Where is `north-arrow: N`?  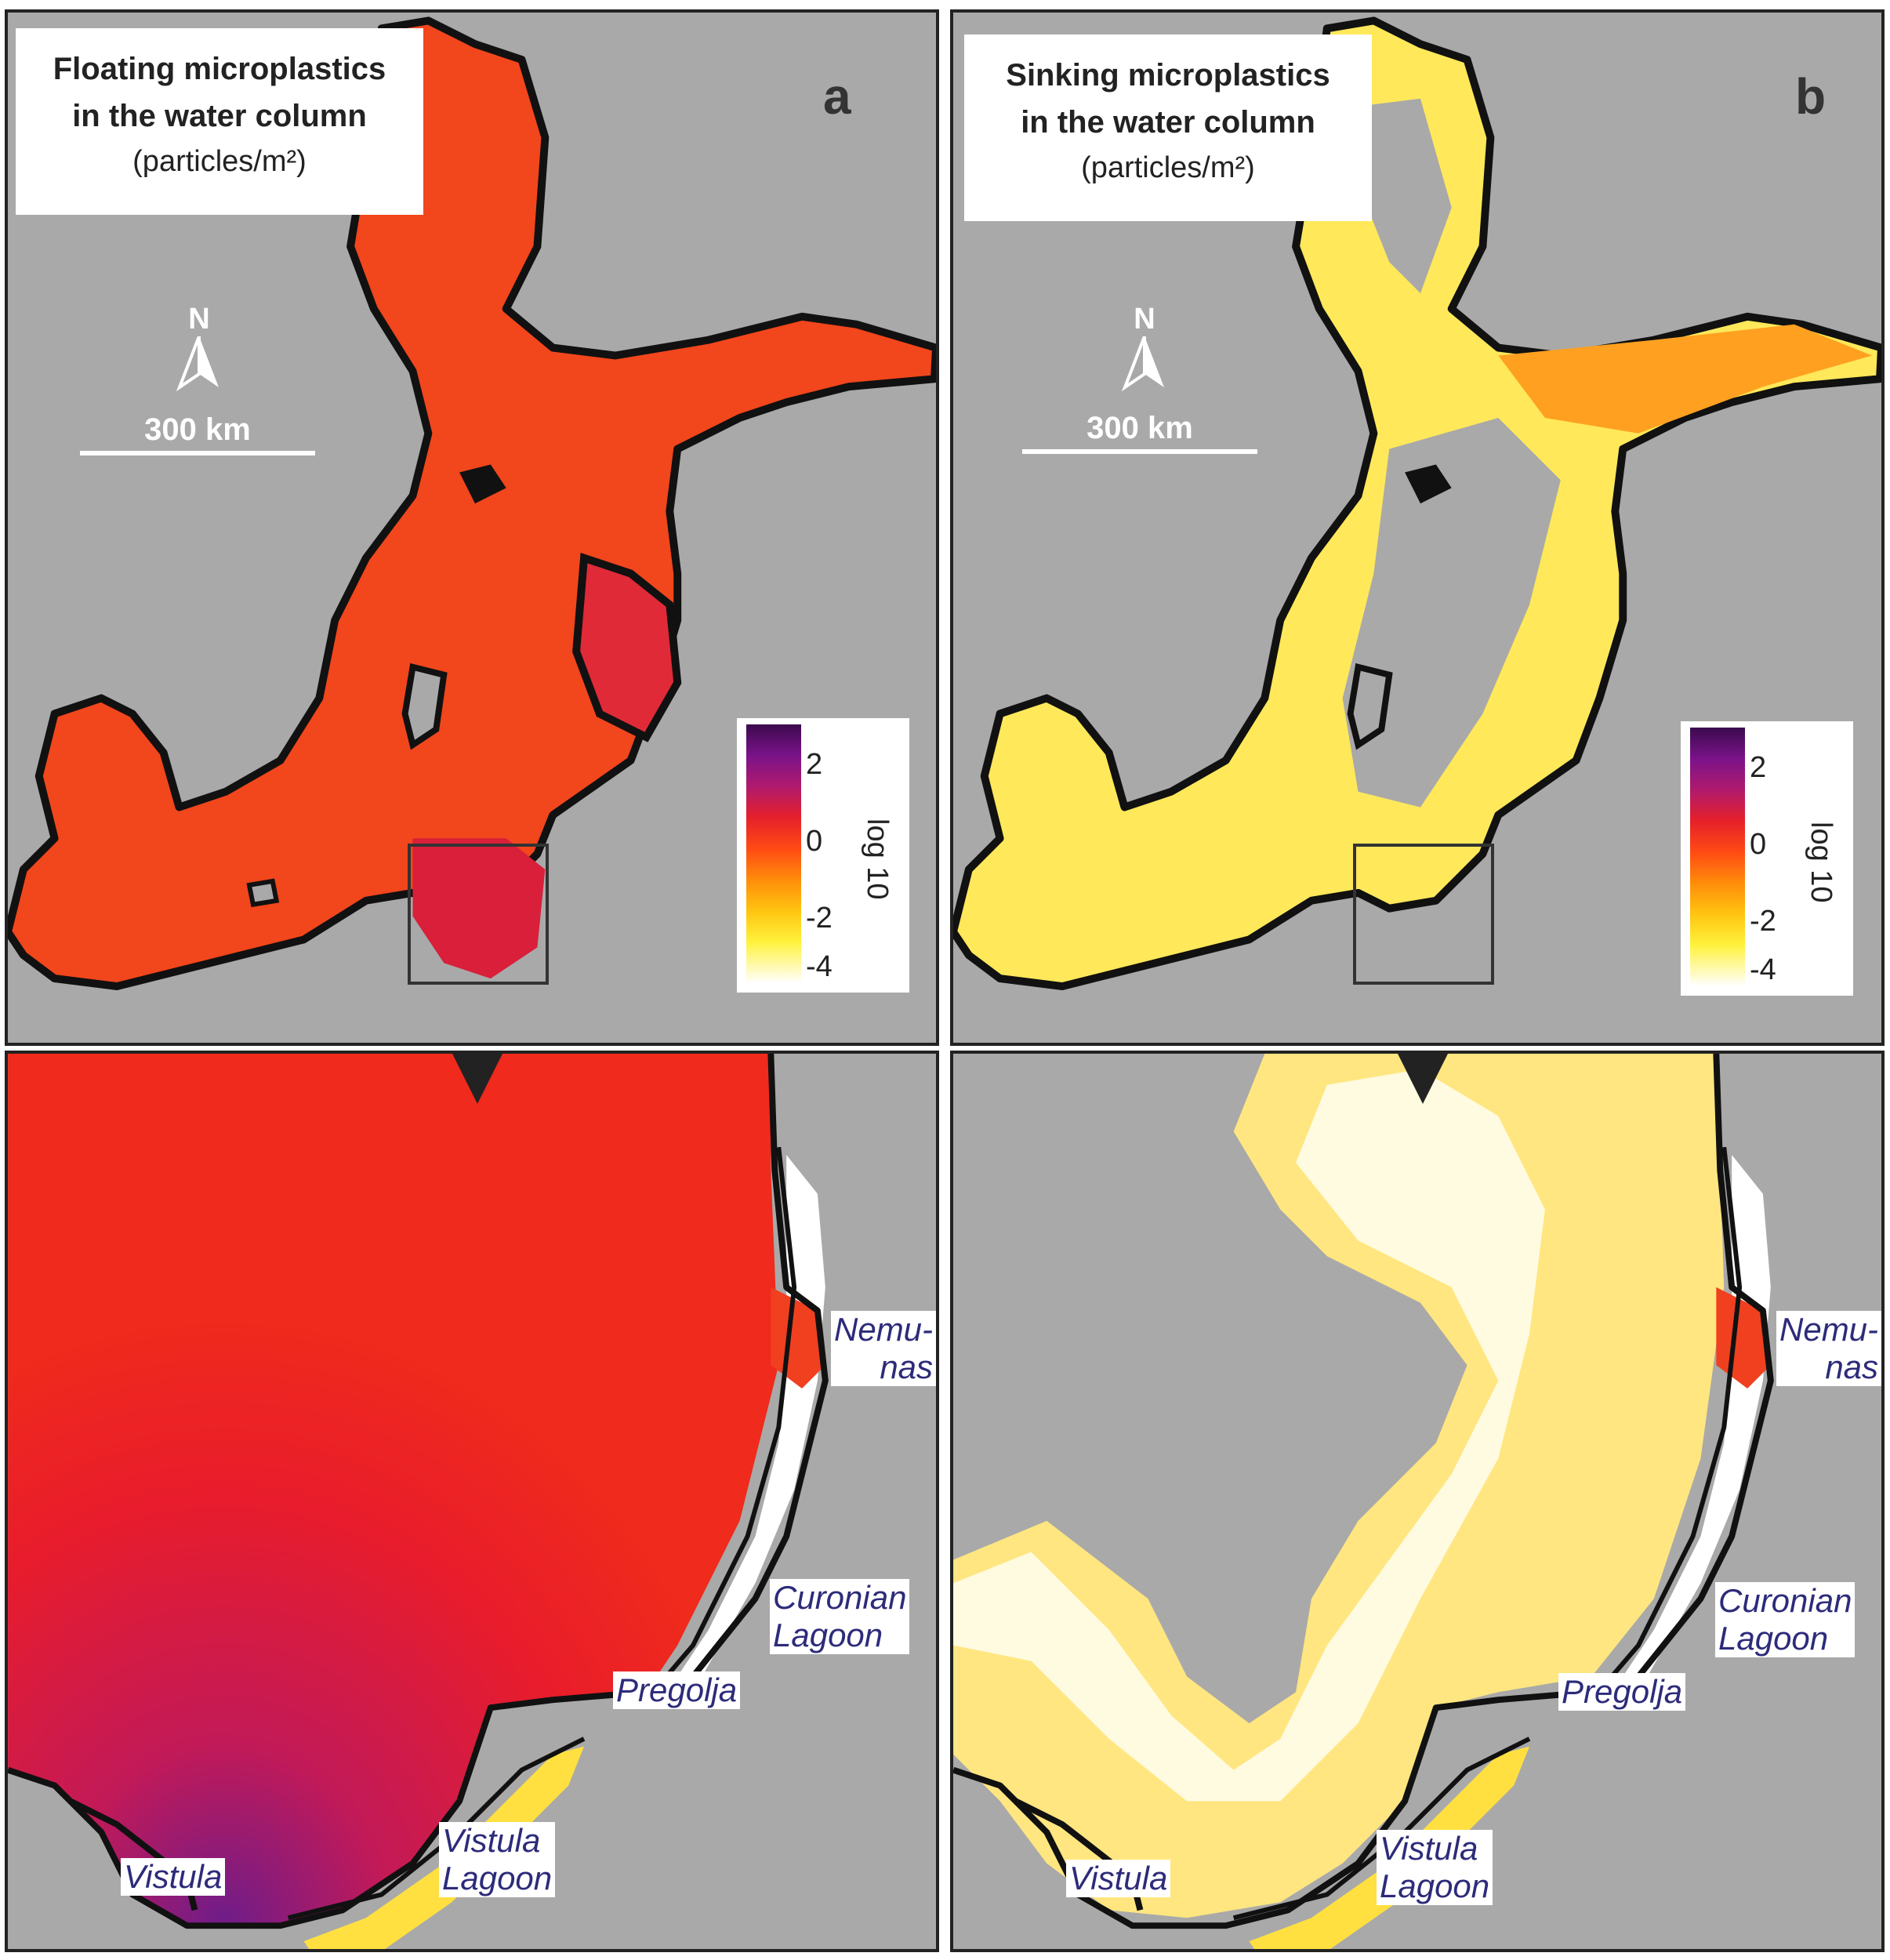 north-arrow: N is located at coordinates (200, 349).